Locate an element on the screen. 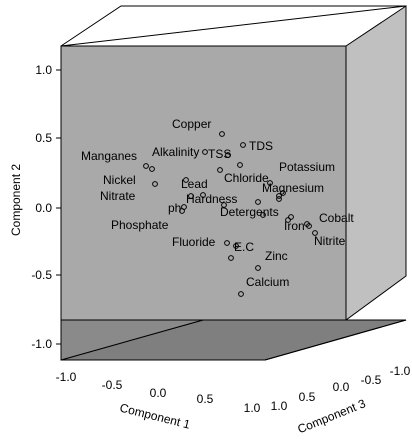 This screenshot has height=445, width=412. component3-tick-label: -1.0 is located at coordinates (400, 371).